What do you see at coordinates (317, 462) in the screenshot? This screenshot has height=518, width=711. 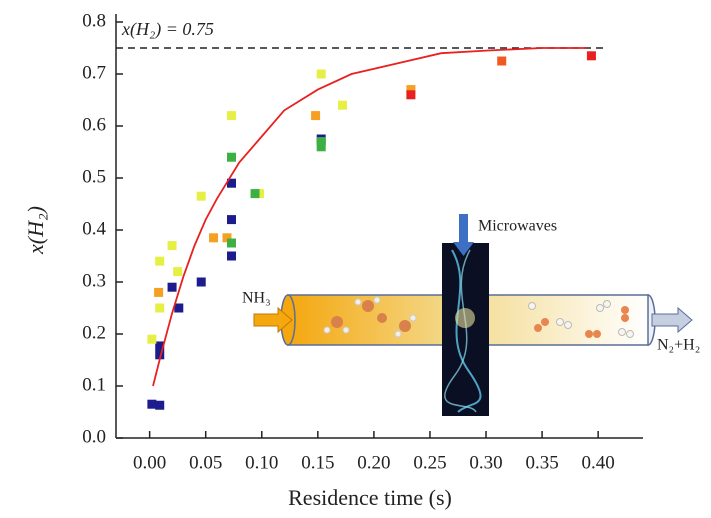 I see `x-tick-label: 0.15` at bounding box center [317, 462].